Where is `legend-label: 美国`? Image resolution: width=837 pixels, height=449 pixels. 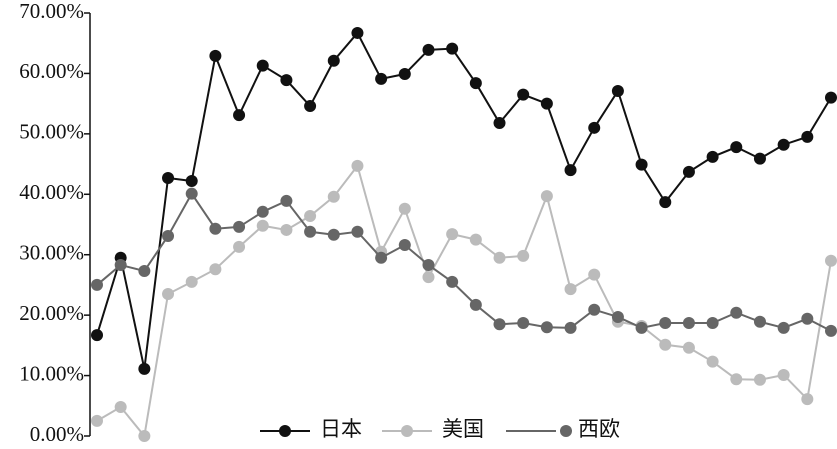
legend-label: 美国 is located at coordinates (463, 429).